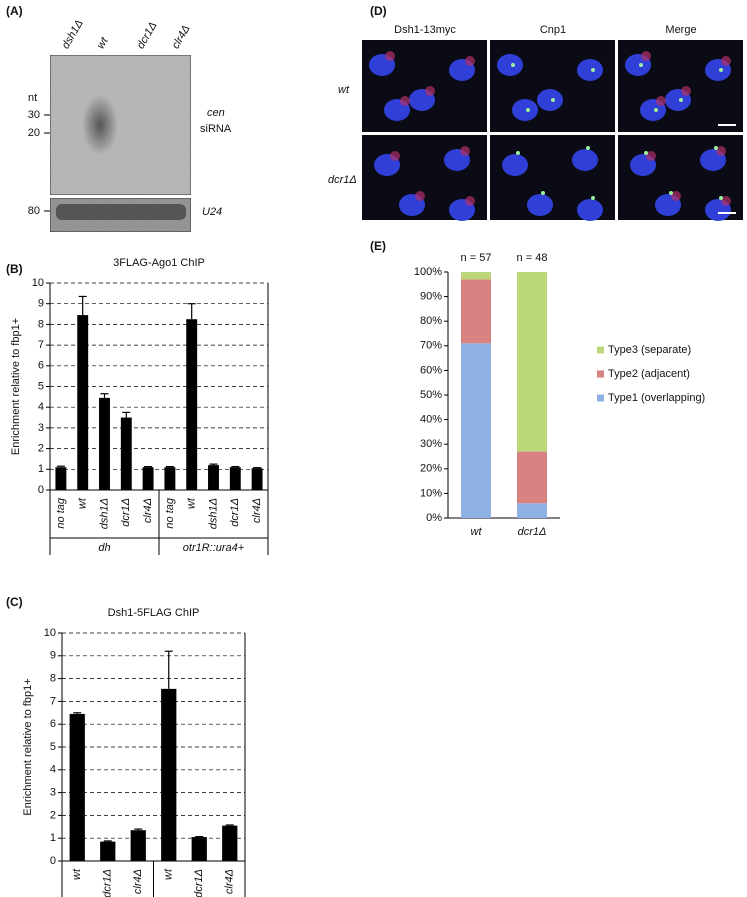  I want to click on marker-label: 80, so click(34, 211).